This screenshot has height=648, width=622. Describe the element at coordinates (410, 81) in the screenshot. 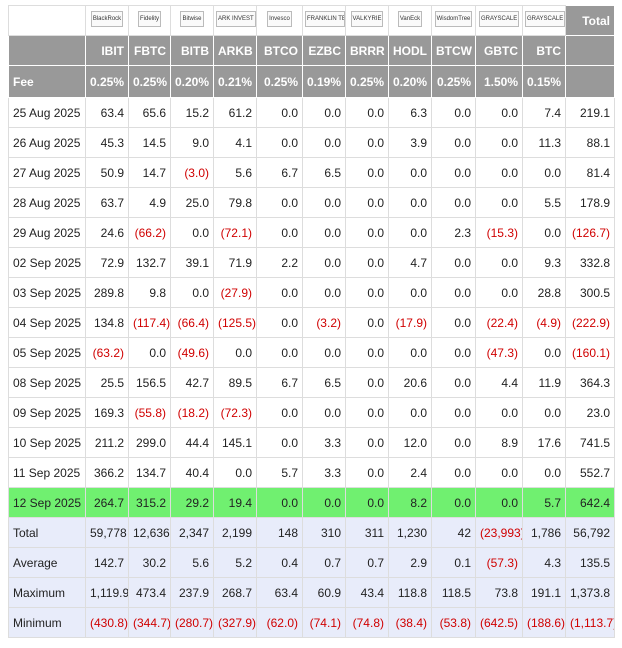

I see `fee: 0.20%` at that location.